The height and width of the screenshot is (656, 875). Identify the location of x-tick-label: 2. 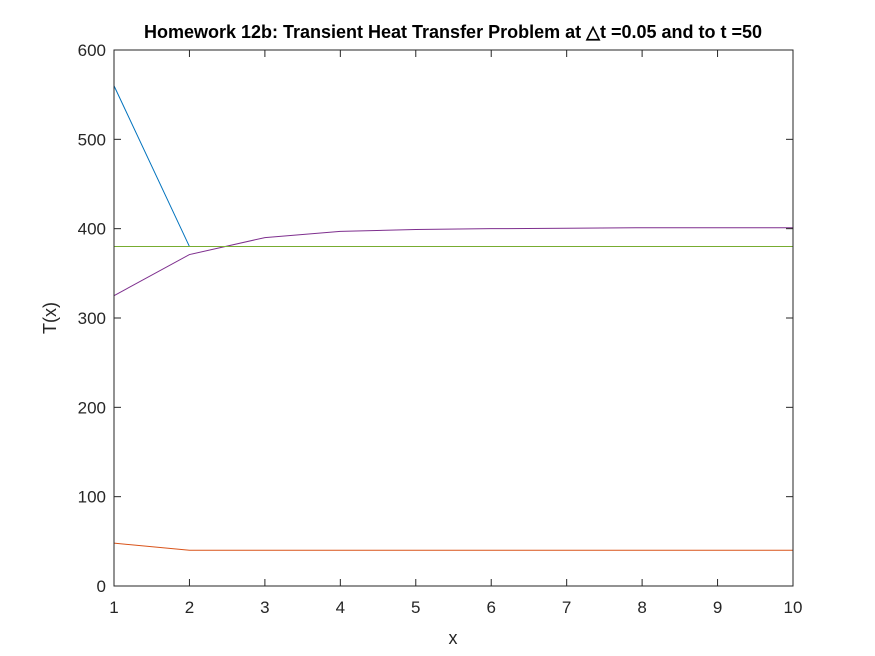
(189, 607).